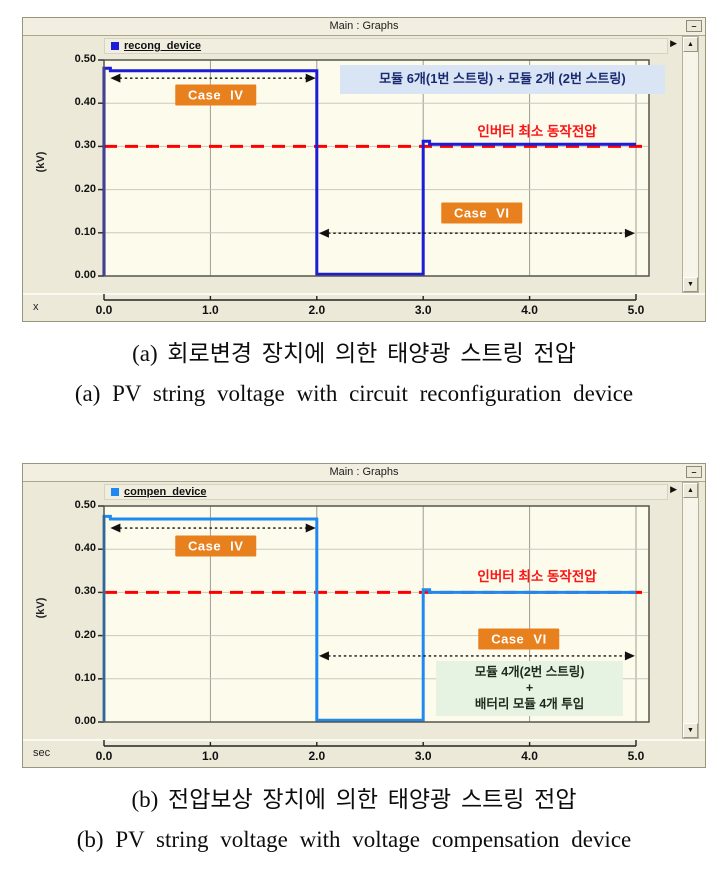  I want to click on battery-config-note: 모듈 4개(2번 스트링) + 배터리 모듈 4개 투입, so click(529, 688).